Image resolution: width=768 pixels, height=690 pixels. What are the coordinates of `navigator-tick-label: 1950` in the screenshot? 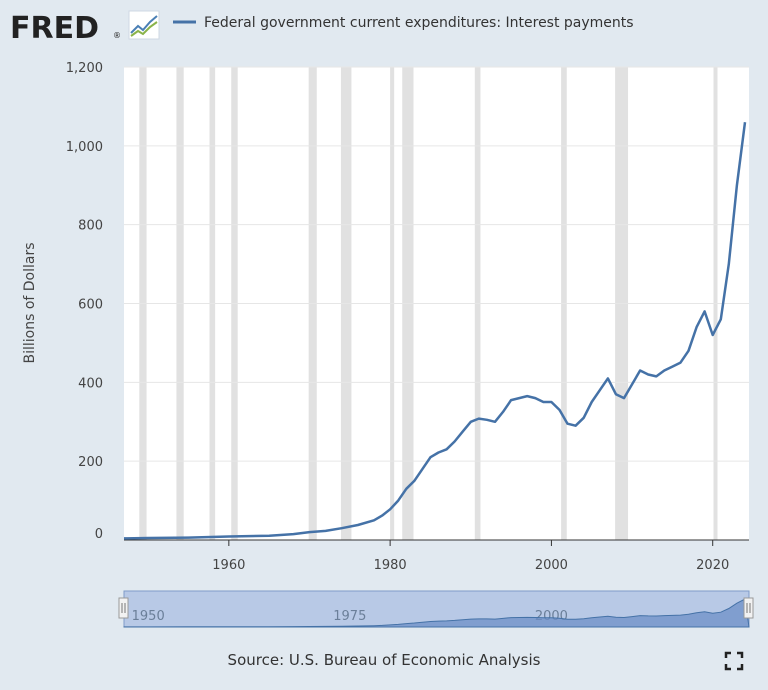 It's located at (148, 616).